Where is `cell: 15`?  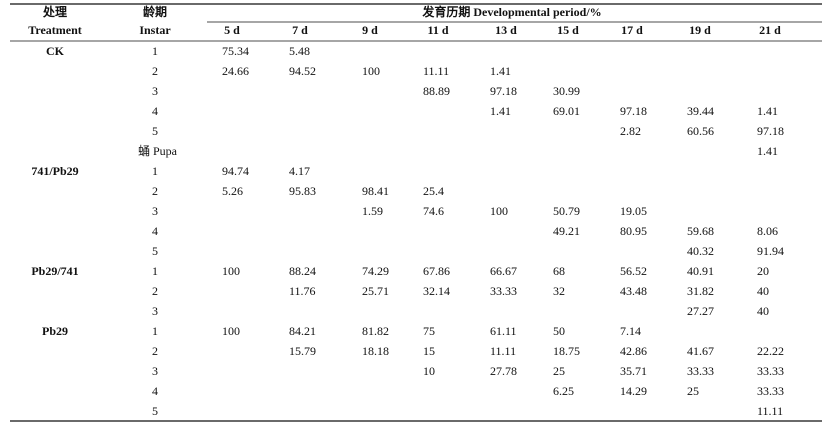
cell: 15 is located at coordinates (429, 351).